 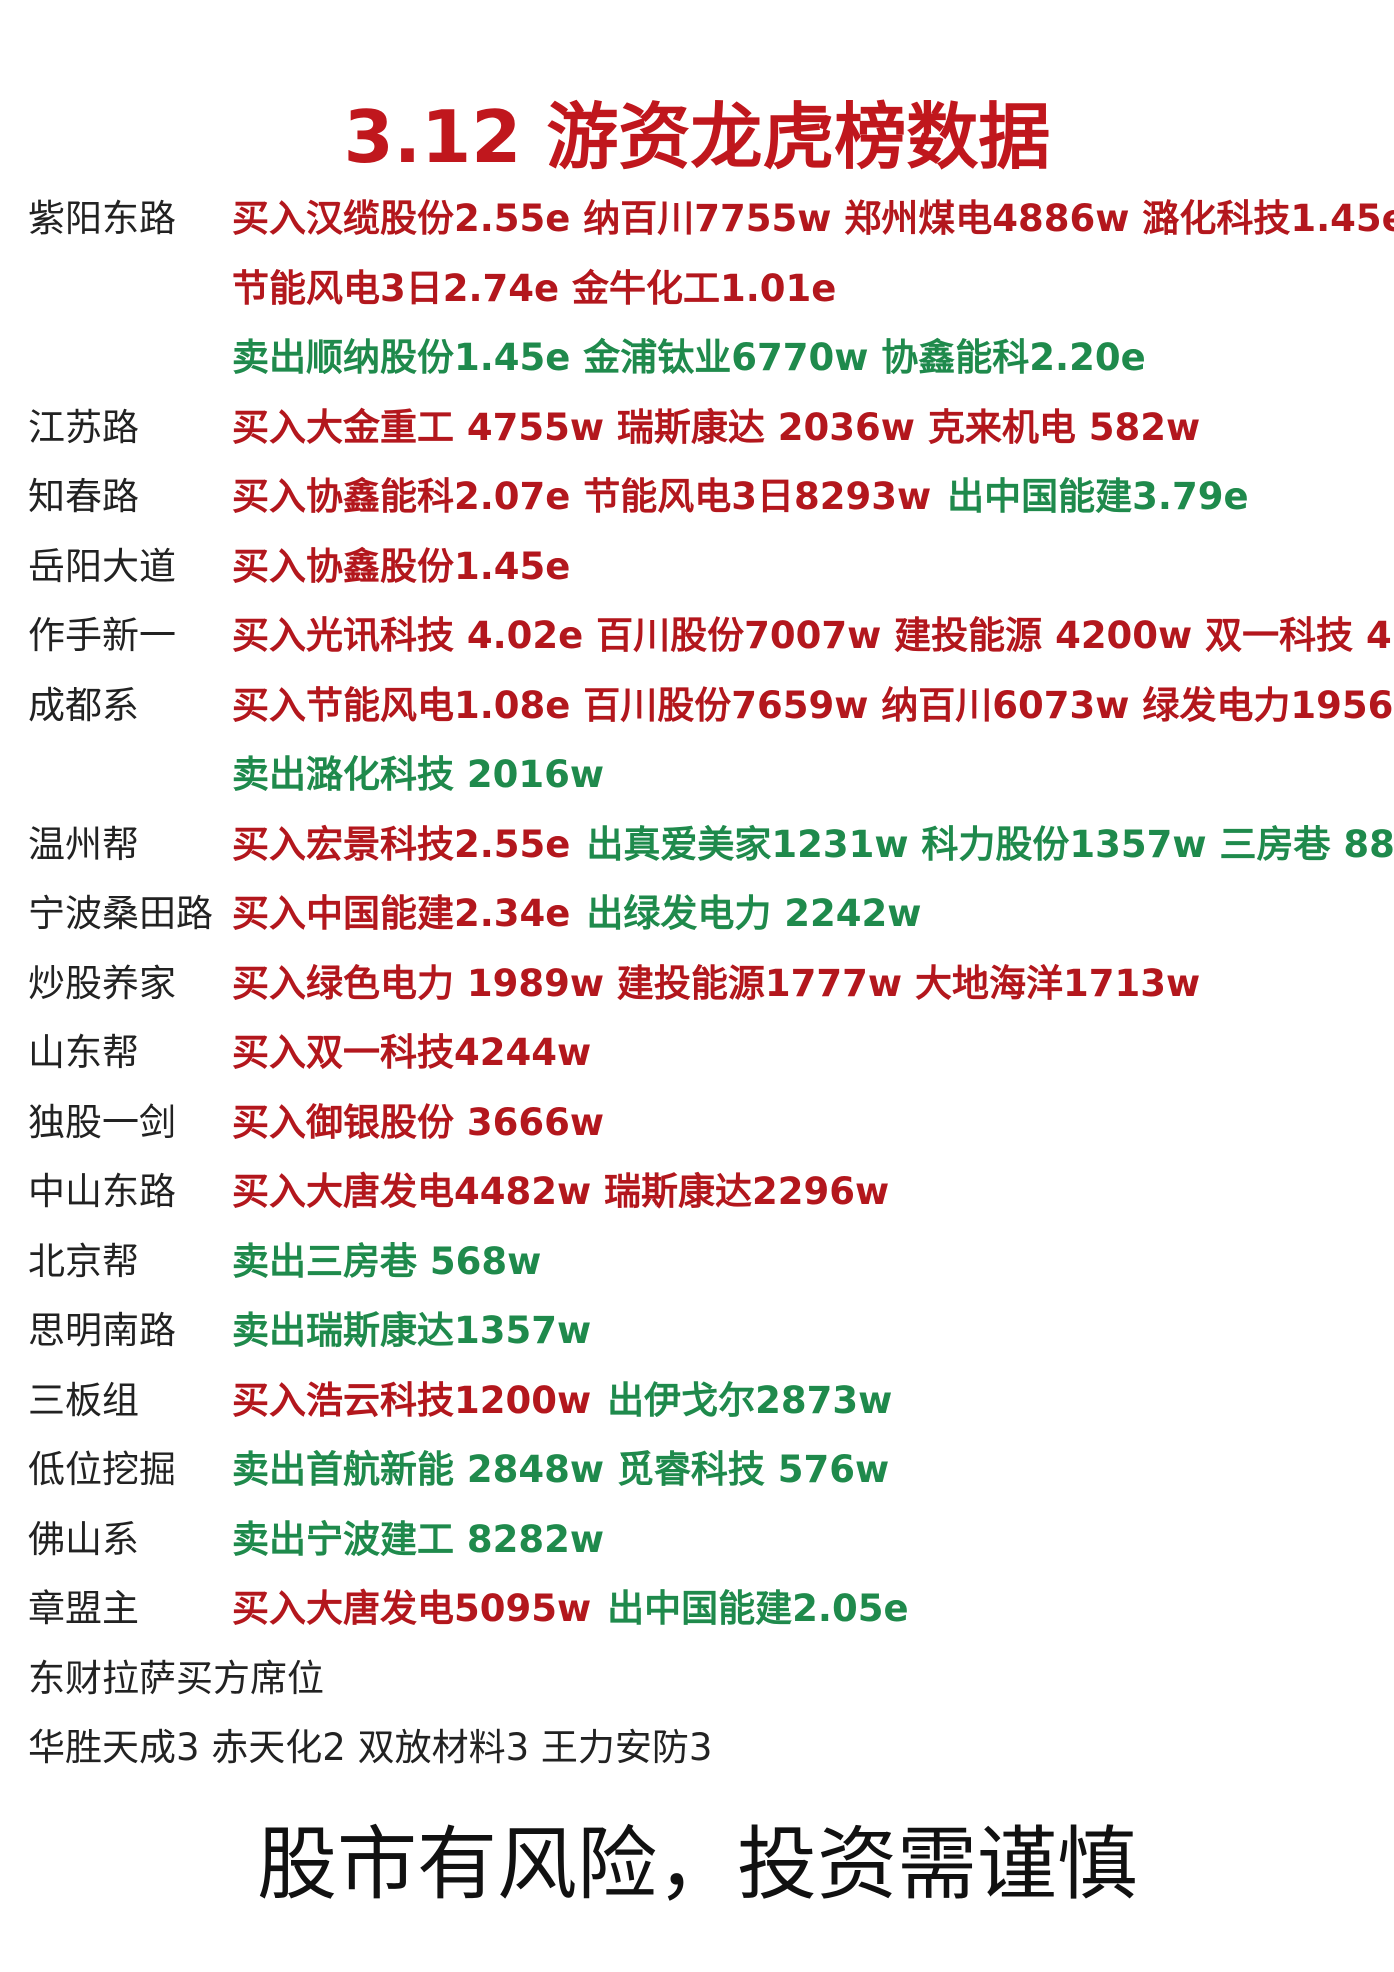 I want to click on trade-text: 节能风电3日2.74e 金牛化工1.01e, so click(x=534, y=288).